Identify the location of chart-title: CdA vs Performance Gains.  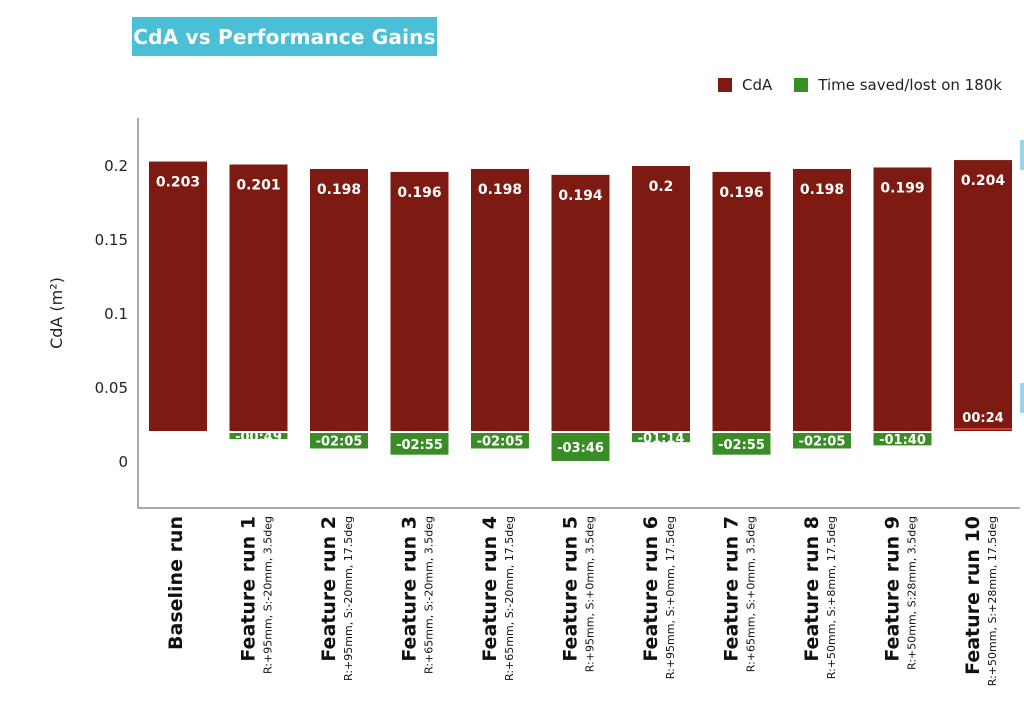
(284, 36).